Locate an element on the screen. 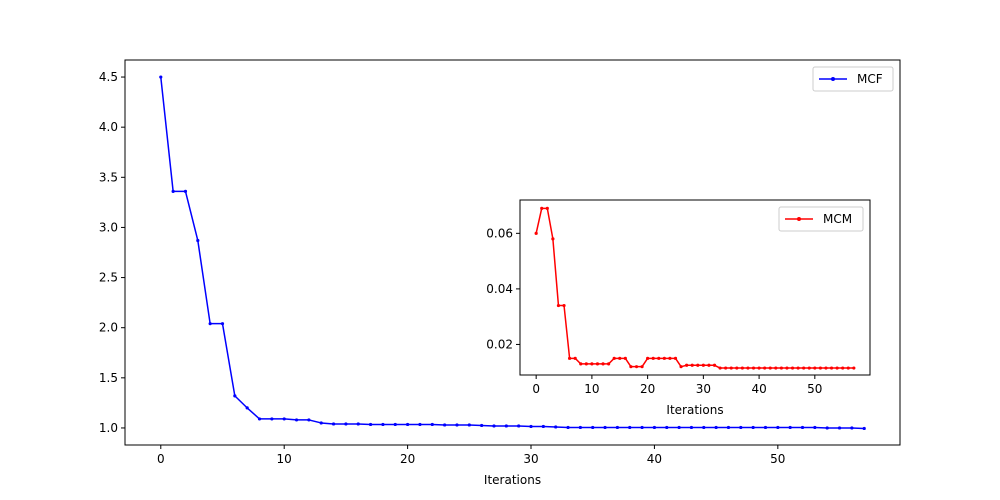 The height and width of the screenshot is (500, 1000). main-y-tick-label: 3.5 is located at coordinates (108, 177).